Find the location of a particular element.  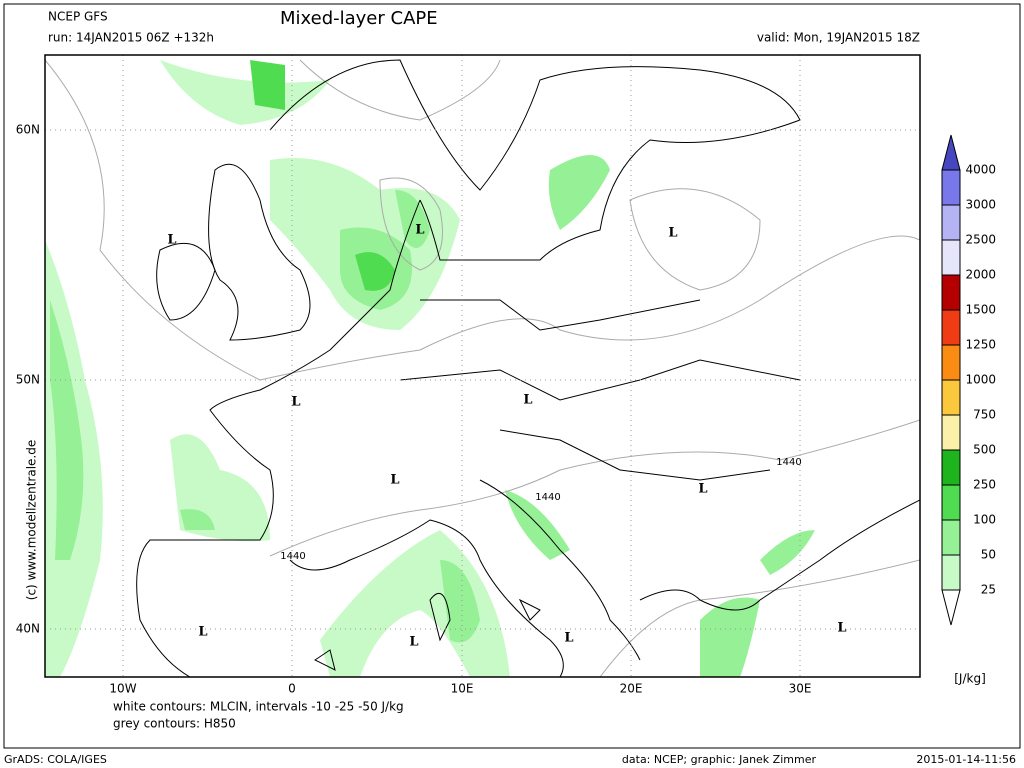

lon-label: 10E is located at coordinates (462, 689).